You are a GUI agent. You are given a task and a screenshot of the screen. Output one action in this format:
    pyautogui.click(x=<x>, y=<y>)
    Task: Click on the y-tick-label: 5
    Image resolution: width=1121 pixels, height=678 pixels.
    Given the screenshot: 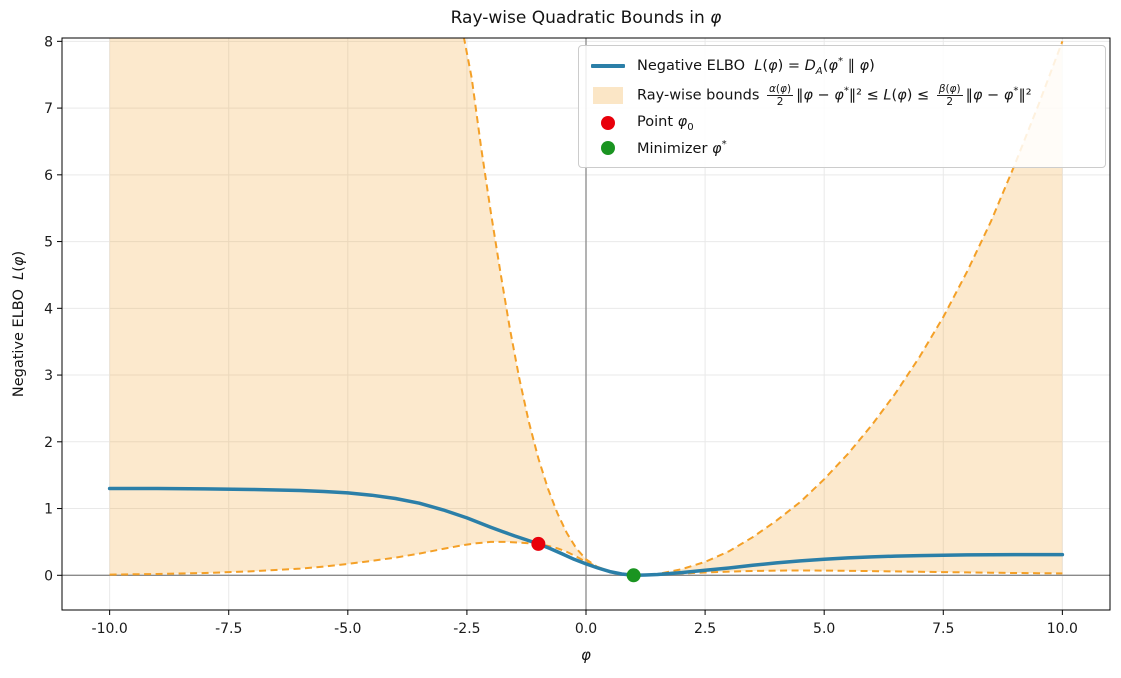 What is the action you would take?
    pyautogui.click(x=48, y=243)
    